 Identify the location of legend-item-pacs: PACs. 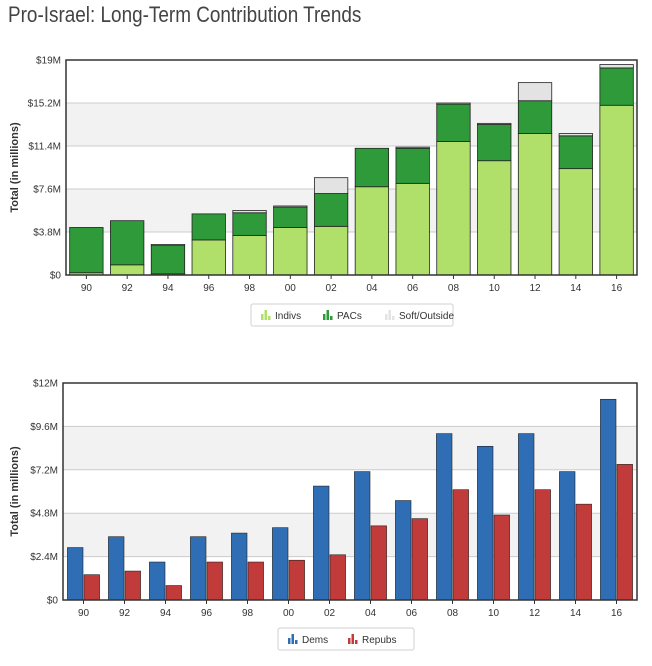
(342, 316).